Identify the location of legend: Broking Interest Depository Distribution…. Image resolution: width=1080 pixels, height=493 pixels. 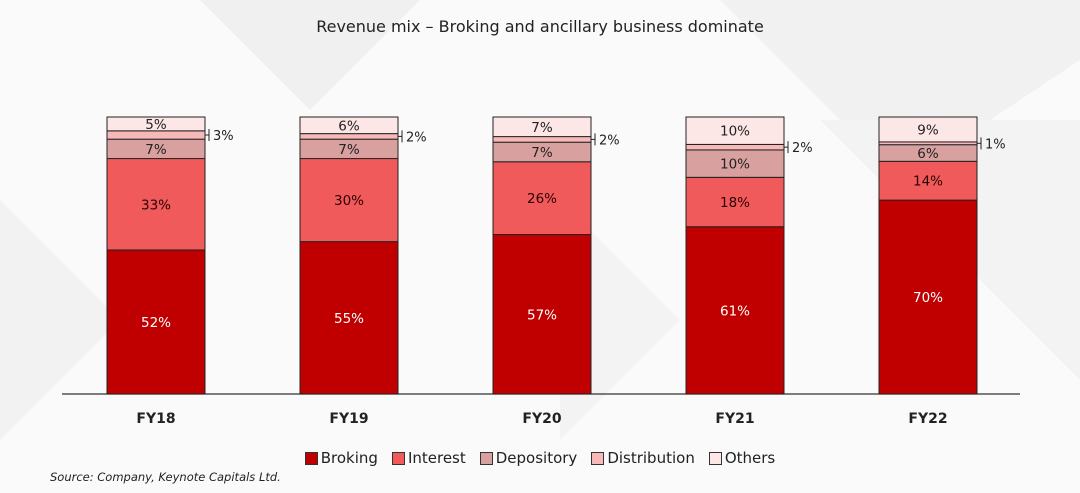
(540, 458).